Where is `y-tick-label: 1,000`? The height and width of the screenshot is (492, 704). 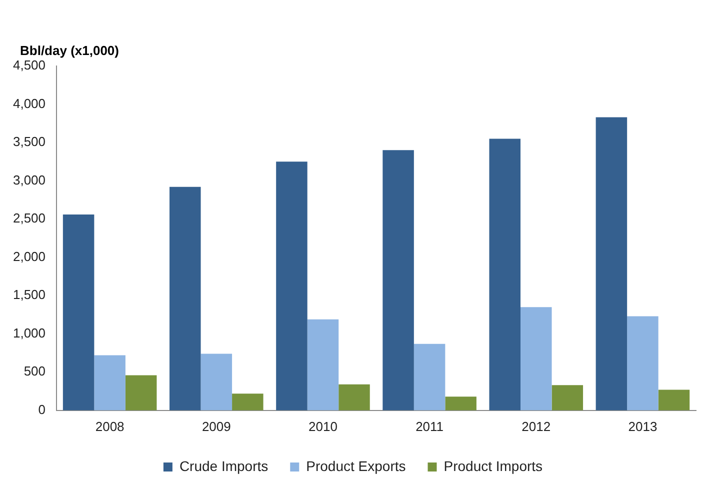 y-tick-label: 1,000 is located at coordinates (29, 332).